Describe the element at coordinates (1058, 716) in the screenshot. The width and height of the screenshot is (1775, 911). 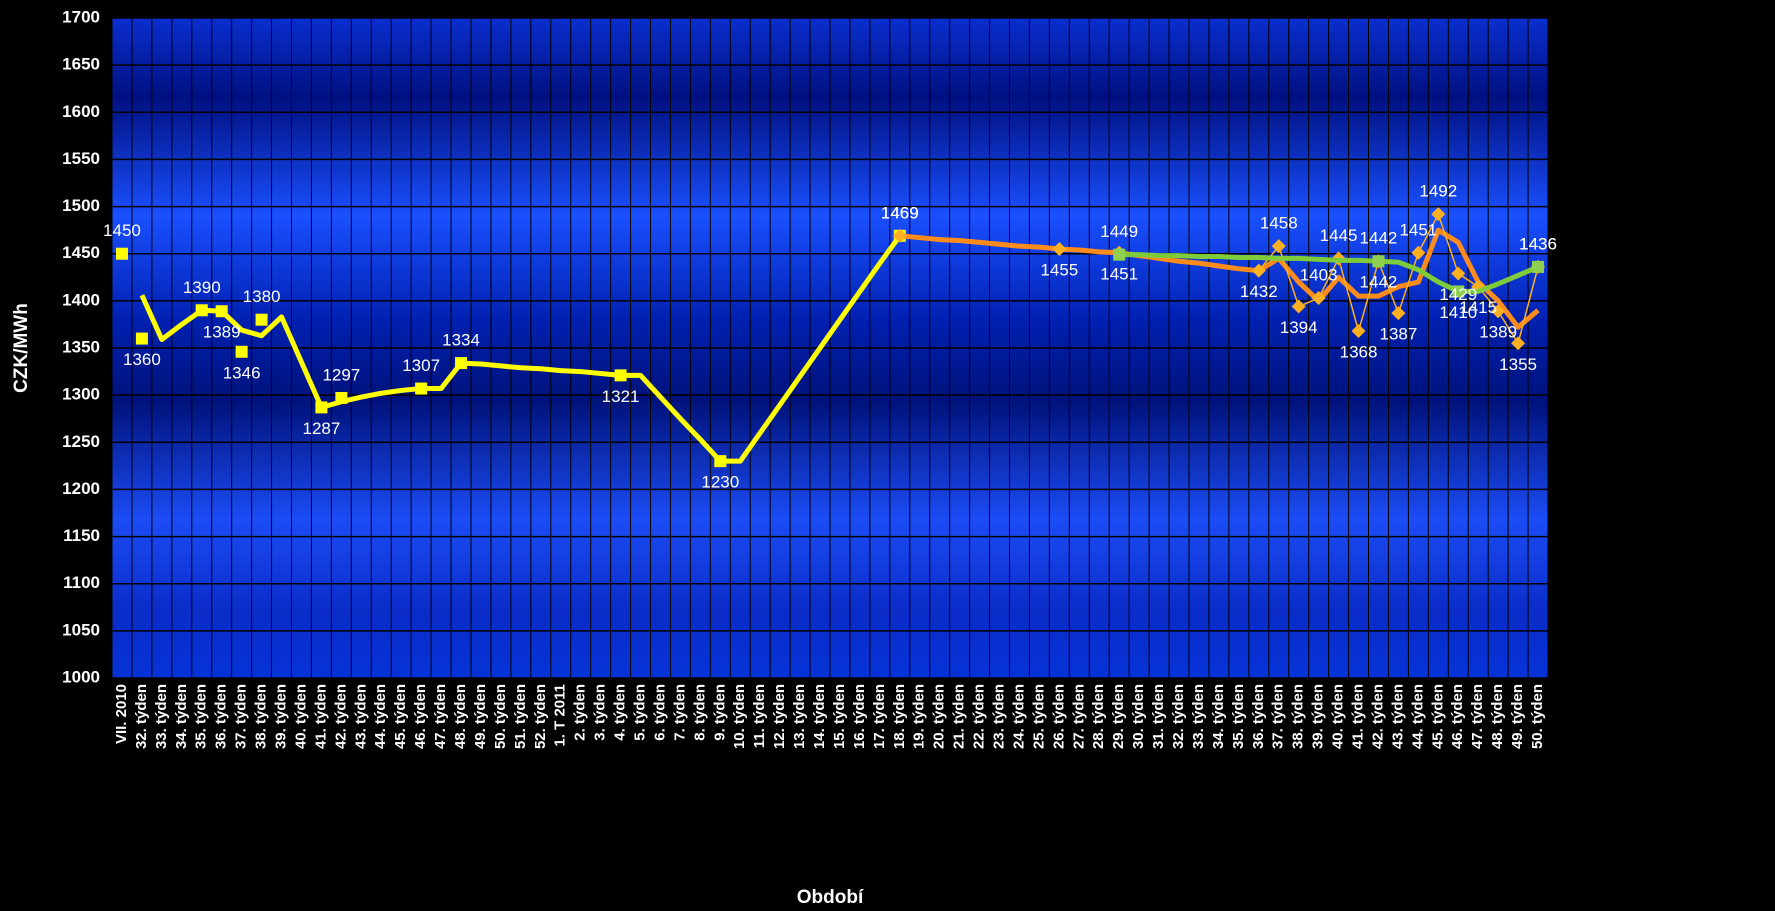
I see `x-tick-label: 26. týden` at that location.